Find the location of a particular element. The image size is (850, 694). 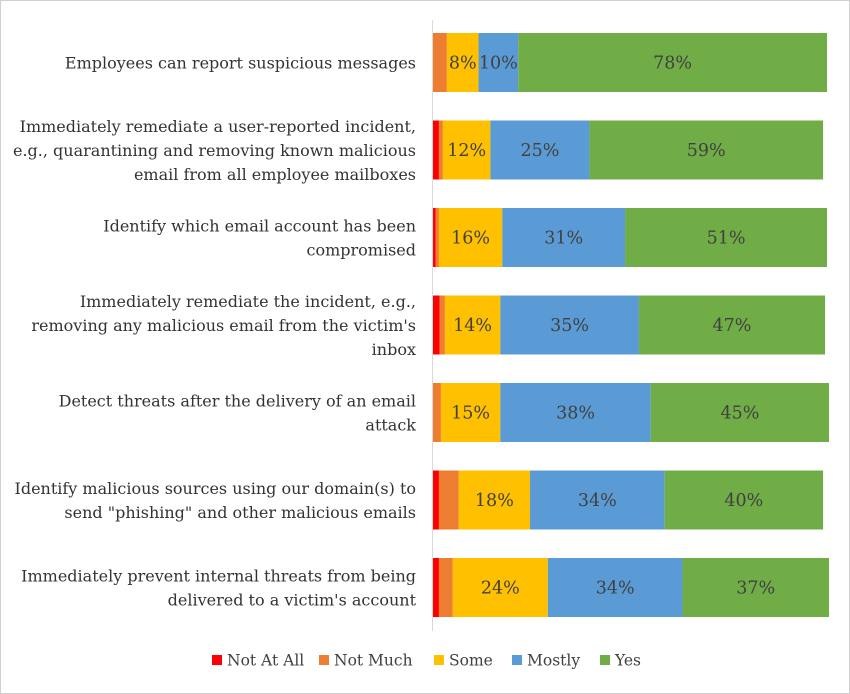

data-label: 10% is located at coordinates (498, 64).